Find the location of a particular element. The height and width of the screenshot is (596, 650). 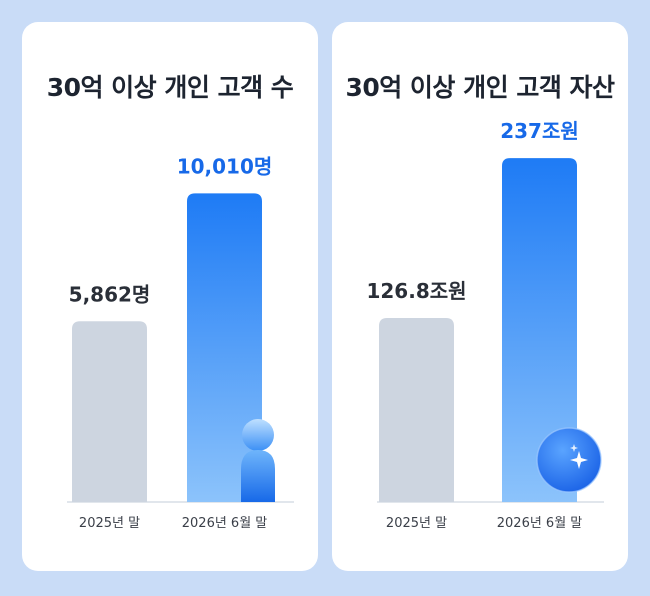

data-label: 126.8조원 is located at coordinates (416, 291).